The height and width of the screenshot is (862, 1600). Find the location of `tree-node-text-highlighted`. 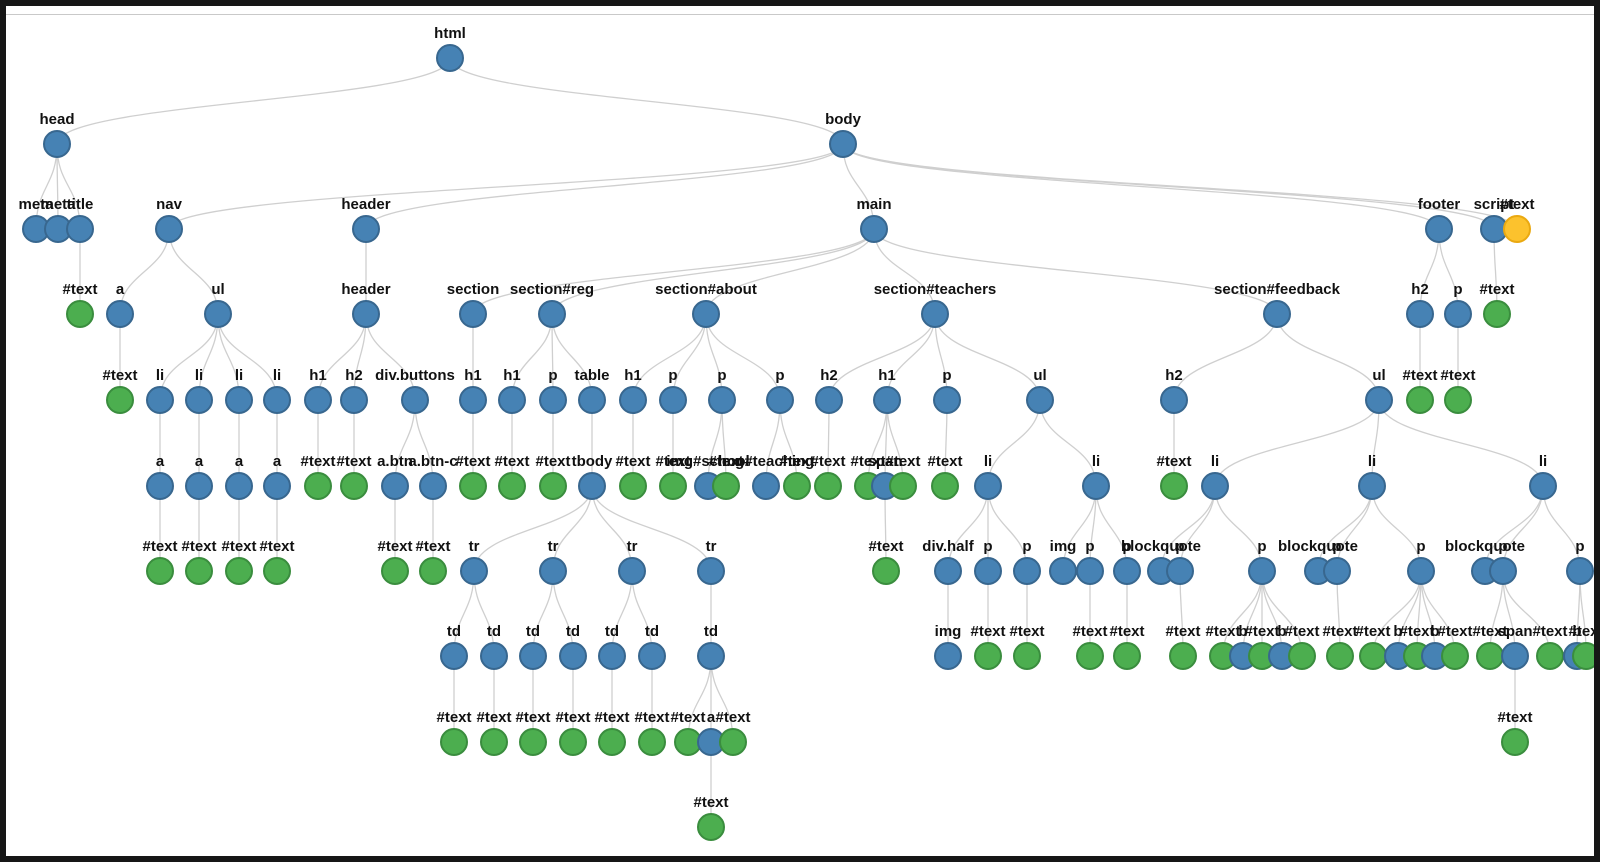

tree-node-text-highlighted is located at coordinates (1517, 229).